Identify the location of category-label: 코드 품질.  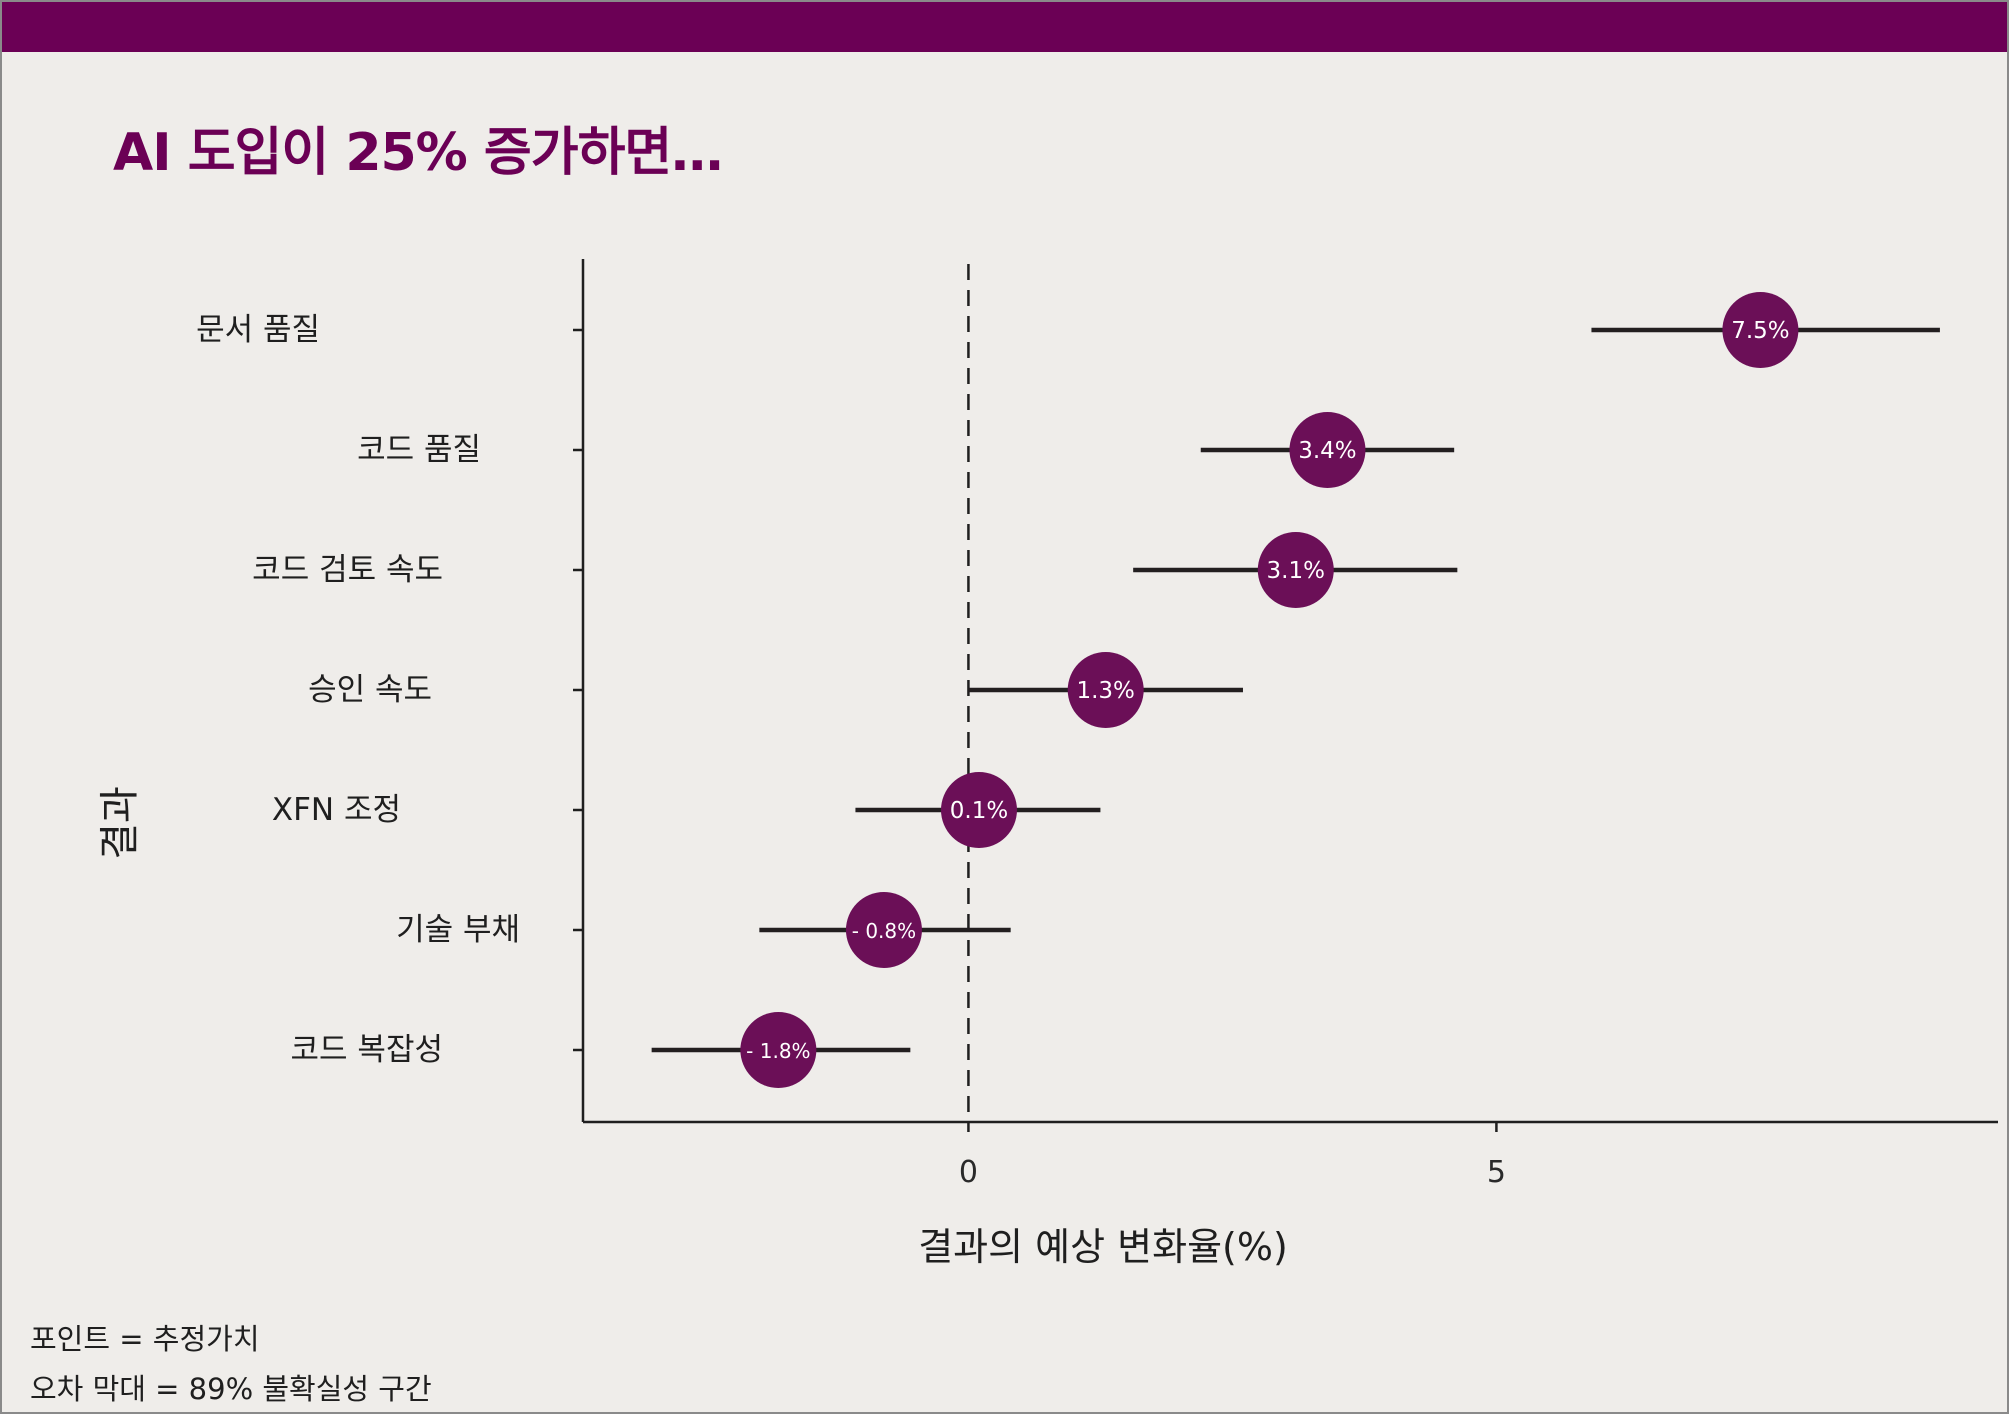
(419, 450).